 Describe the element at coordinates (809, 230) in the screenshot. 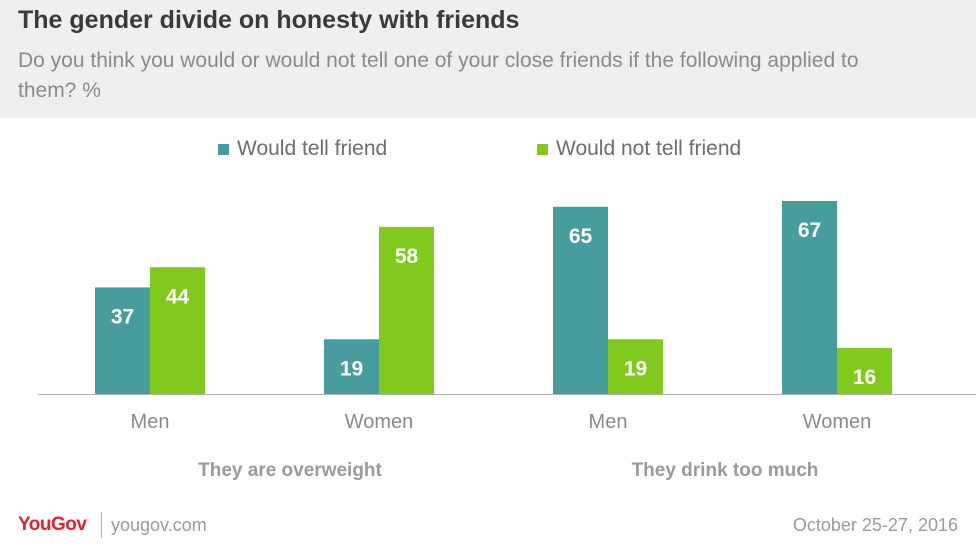

I see `data-label: 67` at that location.